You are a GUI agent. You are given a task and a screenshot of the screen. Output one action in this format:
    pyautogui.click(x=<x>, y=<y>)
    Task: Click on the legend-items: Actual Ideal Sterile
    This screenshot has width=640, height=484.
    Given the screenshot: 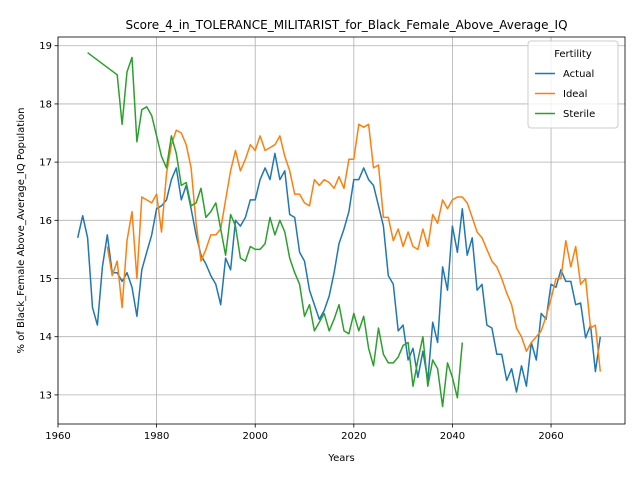 What is the action you would take?
    pyautogui.click(x=565, y=94)
    